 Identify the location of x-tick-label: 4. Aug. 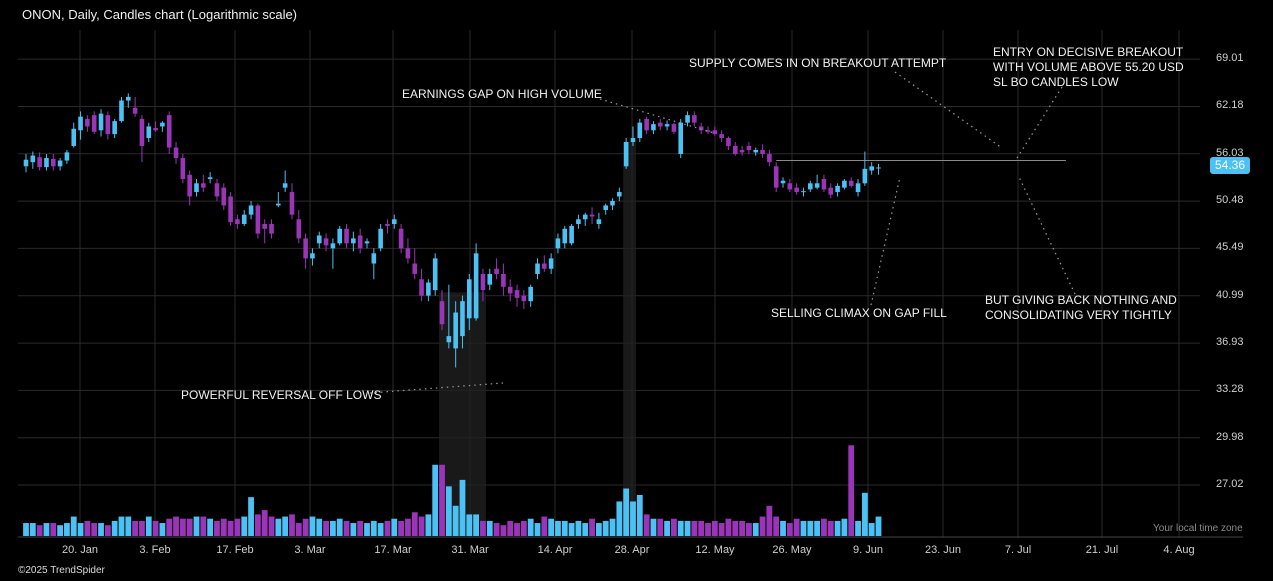
(1179, 550).